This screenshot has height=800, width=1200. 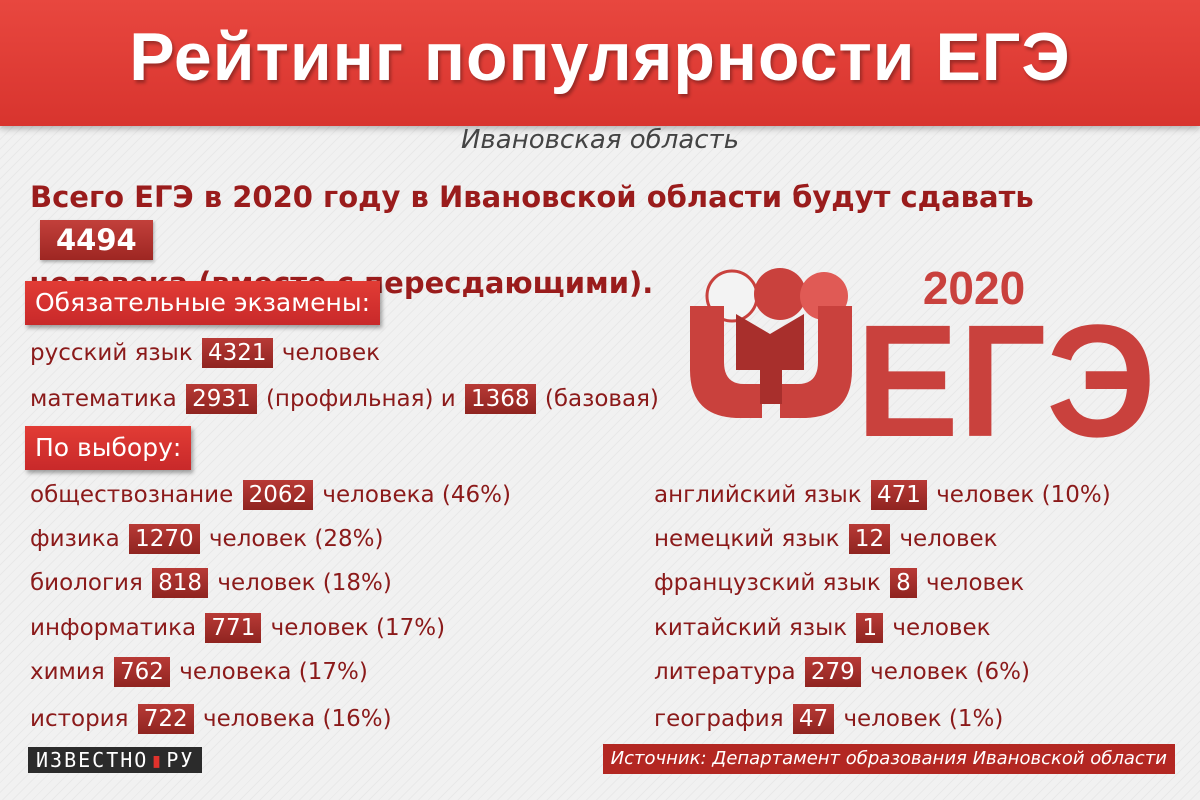 I want to click on exam-line: литература 279 человек (6%), so click(x=842, y=672).